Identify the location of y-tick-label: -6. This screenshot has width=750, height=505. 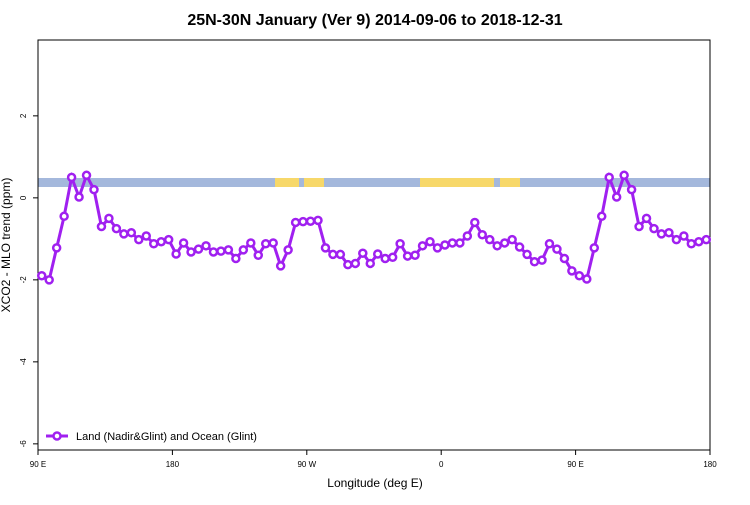
(23, 444).